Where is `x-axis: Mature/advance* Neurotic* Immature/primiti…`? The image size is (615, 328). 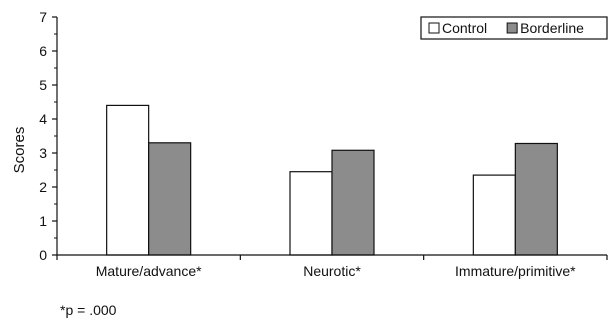 x-axis: Mature/advance* Neurotic* Immature/primiti… is located at coordinates (332, 266).